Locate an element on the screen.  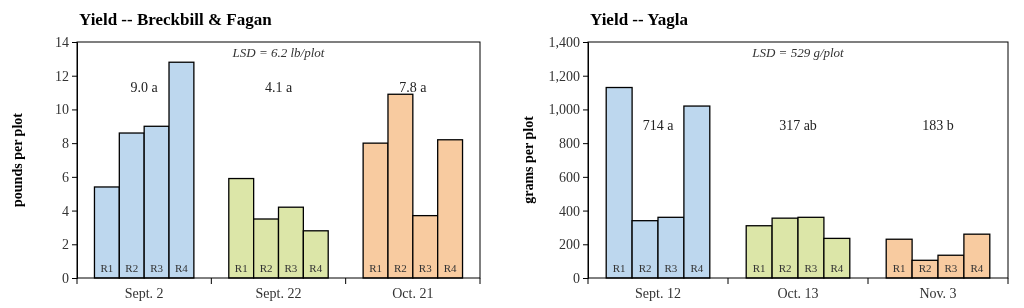
x-tick-label: Nov. 3 is located at coordinates (938, 293).